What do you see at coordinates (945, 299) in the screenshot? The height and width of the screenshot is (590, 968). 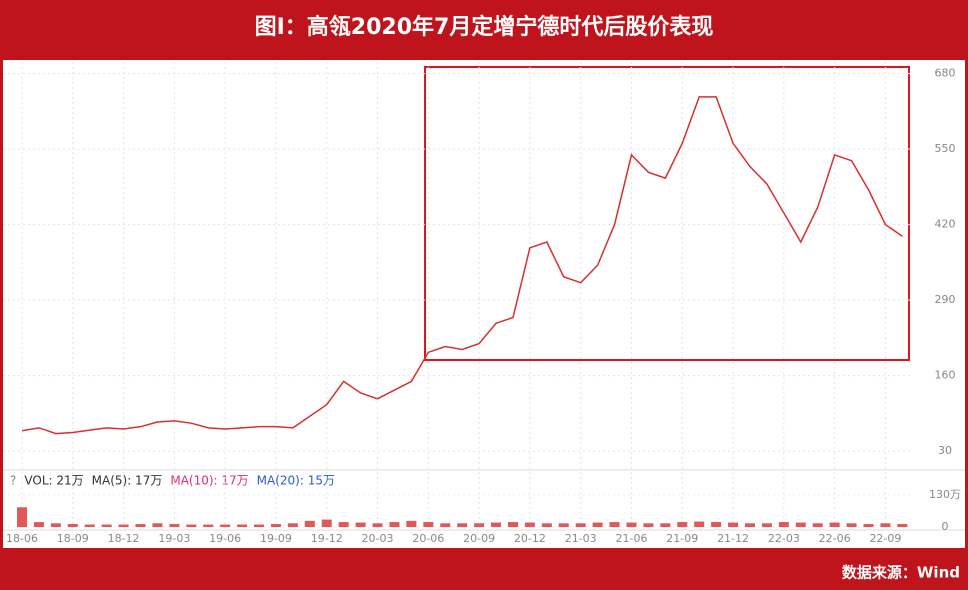 I see `y-tick-label: 290` at bounding box center [945, 299].